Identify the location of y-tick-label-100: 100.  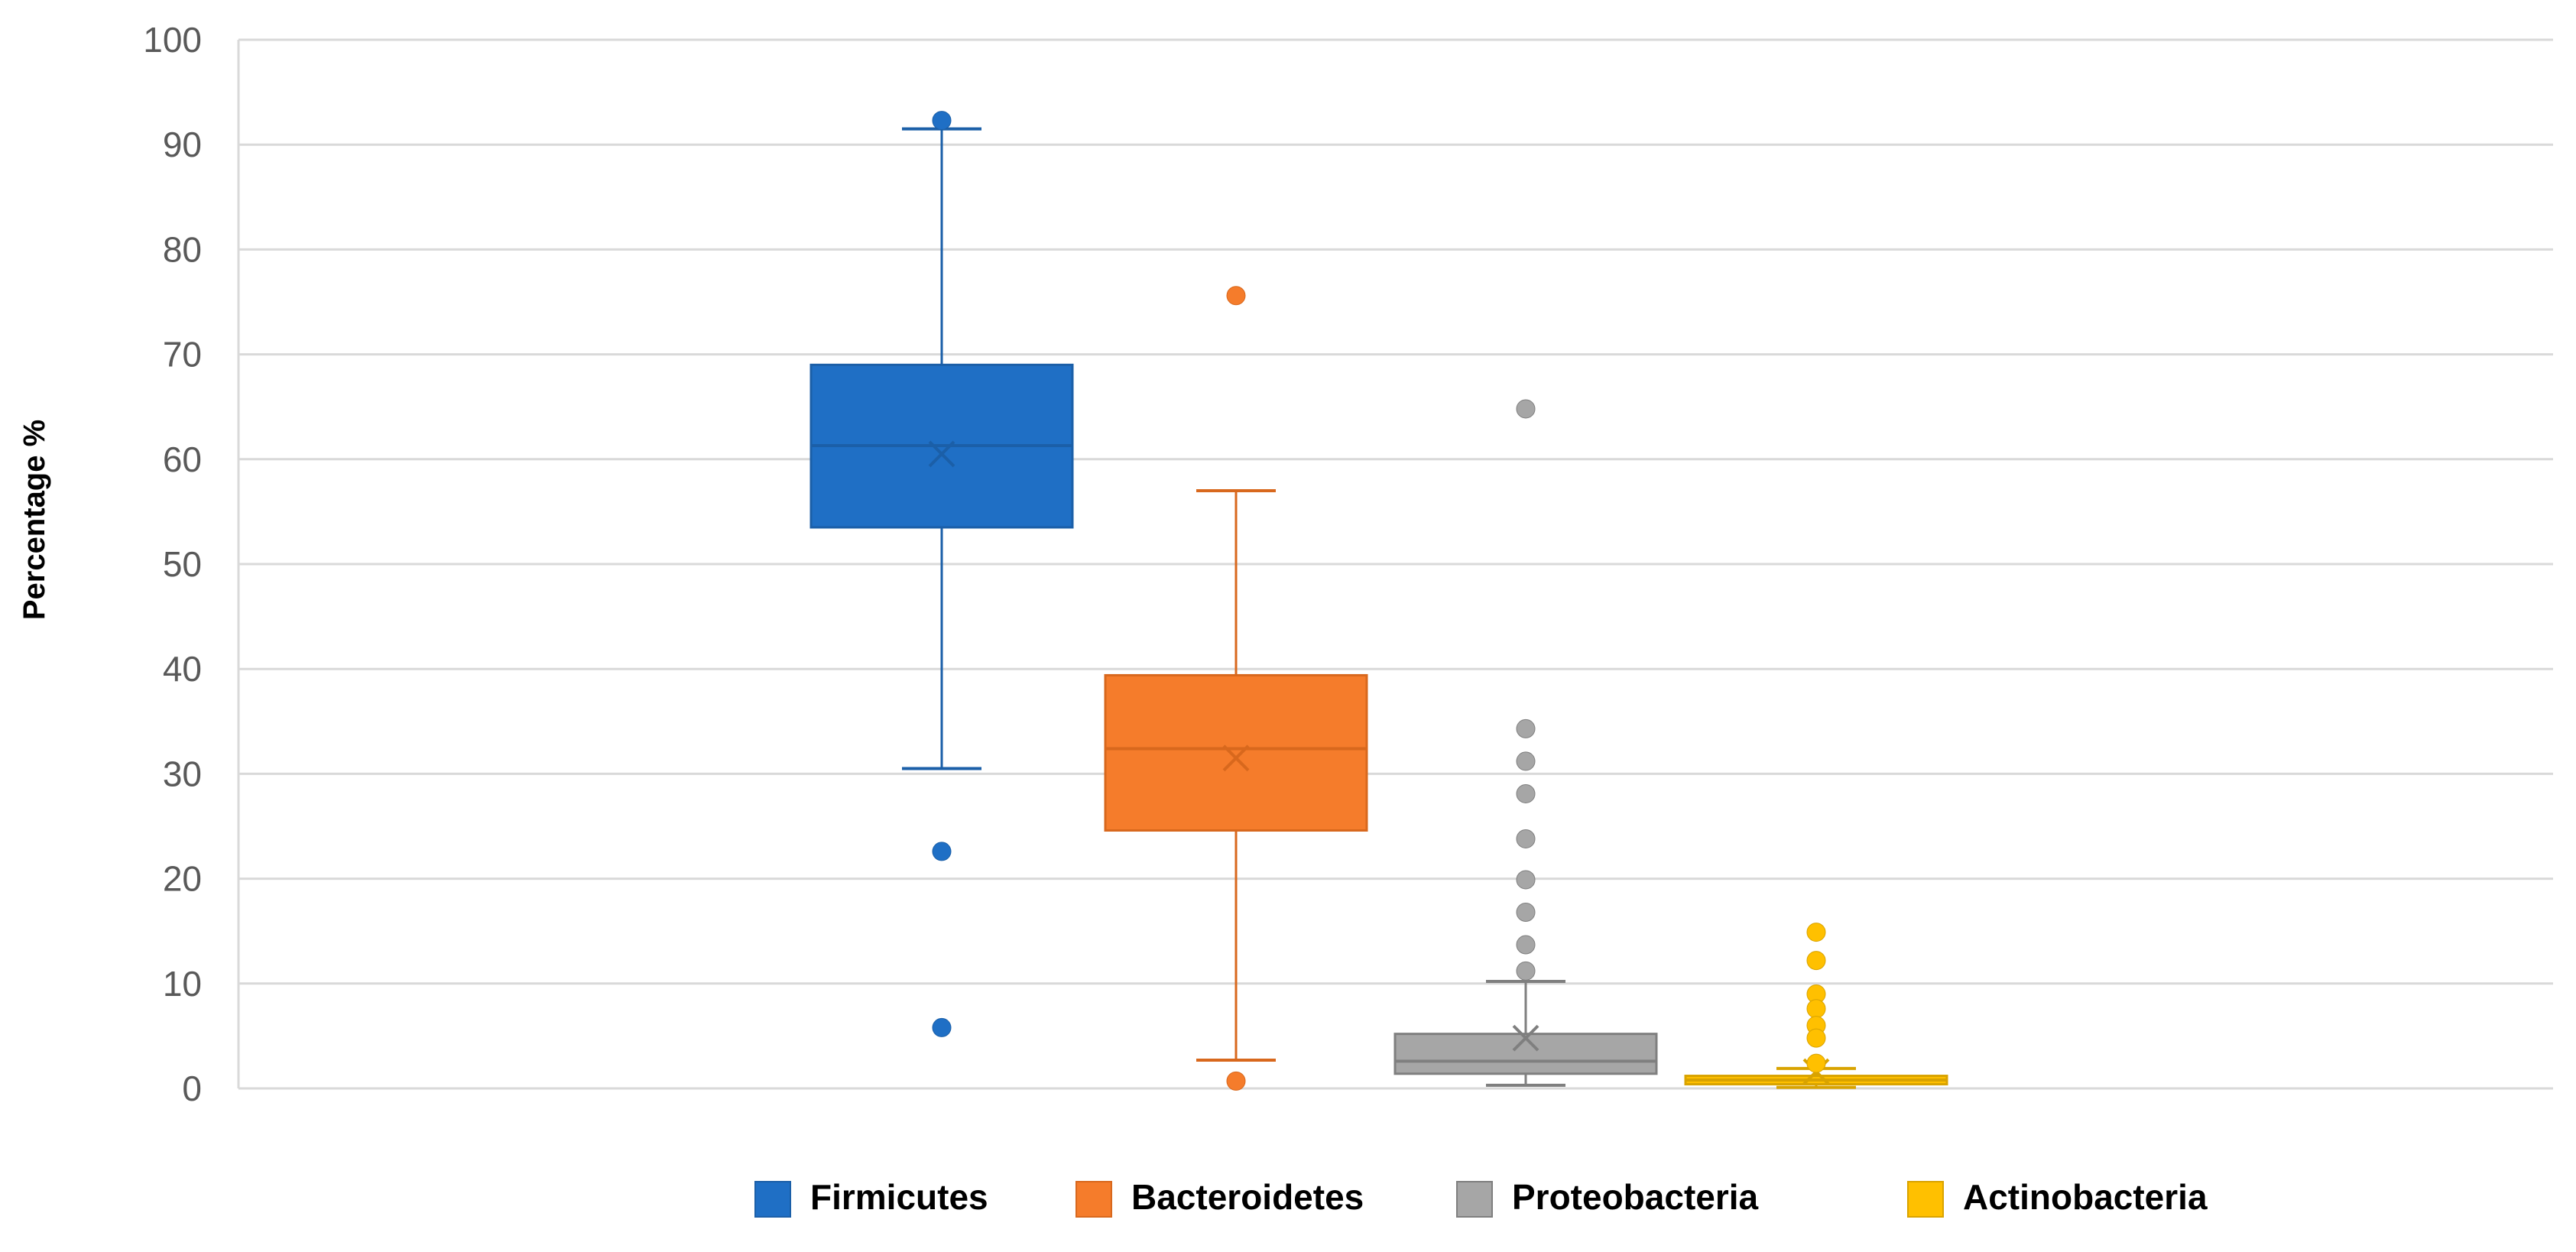
(172, 40).